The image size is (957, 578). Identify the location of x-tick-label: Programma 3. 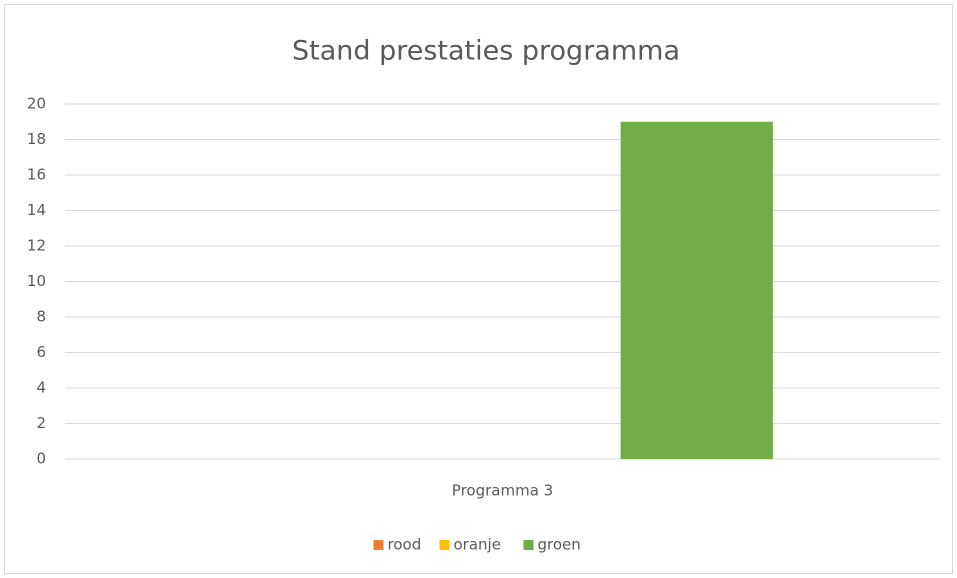
(502, 491).